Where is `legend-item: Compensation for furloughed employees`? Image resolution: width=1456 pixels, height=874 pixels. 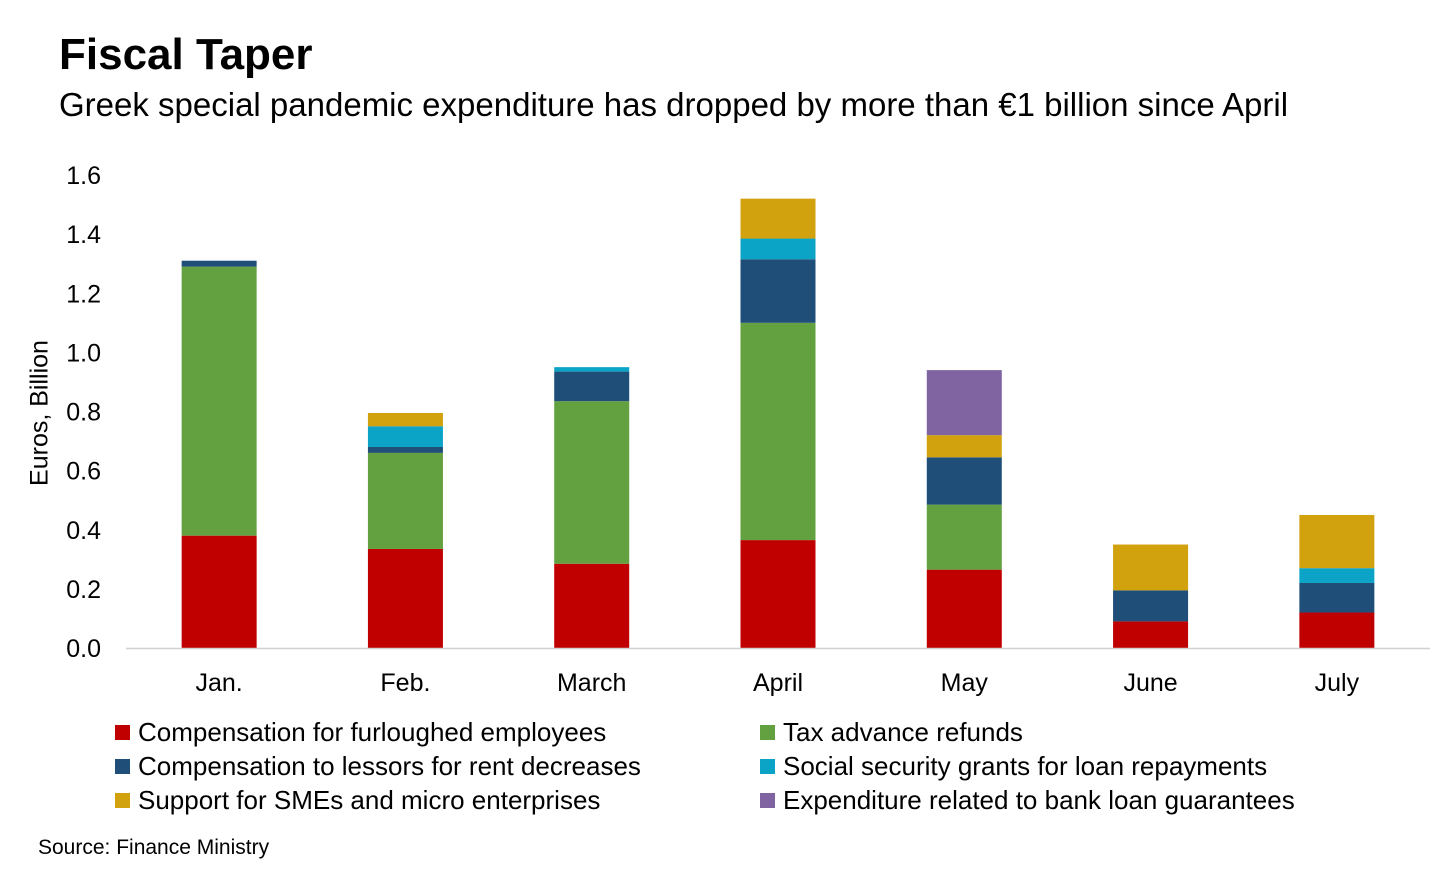
legend-item: Compensation for furloughed employees is located at coordinates (360, 732).